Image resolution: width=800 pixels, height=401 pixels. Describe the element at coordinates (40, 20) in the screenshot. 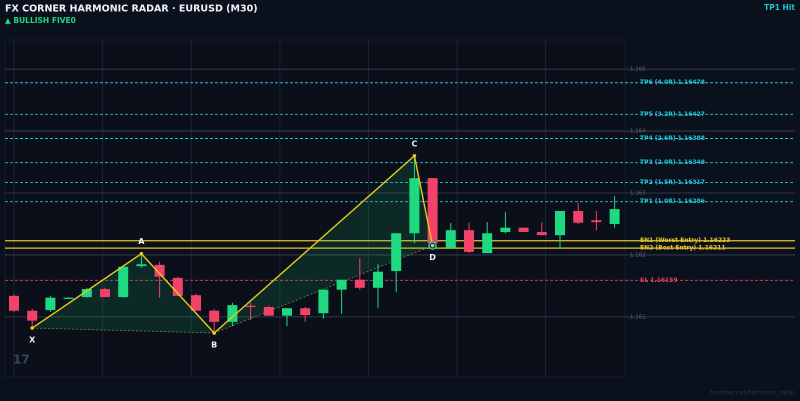

I see `pattern-name: ▲ BULLISH FIVE0` at that location.